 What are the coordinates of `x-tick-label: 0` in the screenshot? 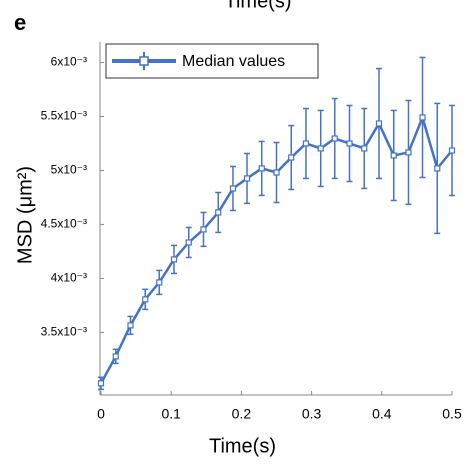 It's located at (101, 414).